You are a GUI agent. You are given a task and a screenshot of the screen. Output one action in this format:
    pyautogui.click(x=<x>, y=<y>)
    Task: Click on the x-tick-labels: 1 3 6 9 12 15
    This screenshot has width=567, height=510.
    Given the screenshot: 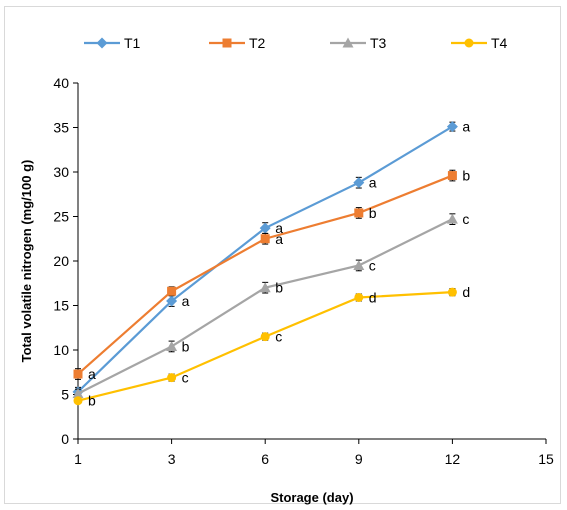 What is the action you would take?
    pyautogui.click(x=314, y=459)
    